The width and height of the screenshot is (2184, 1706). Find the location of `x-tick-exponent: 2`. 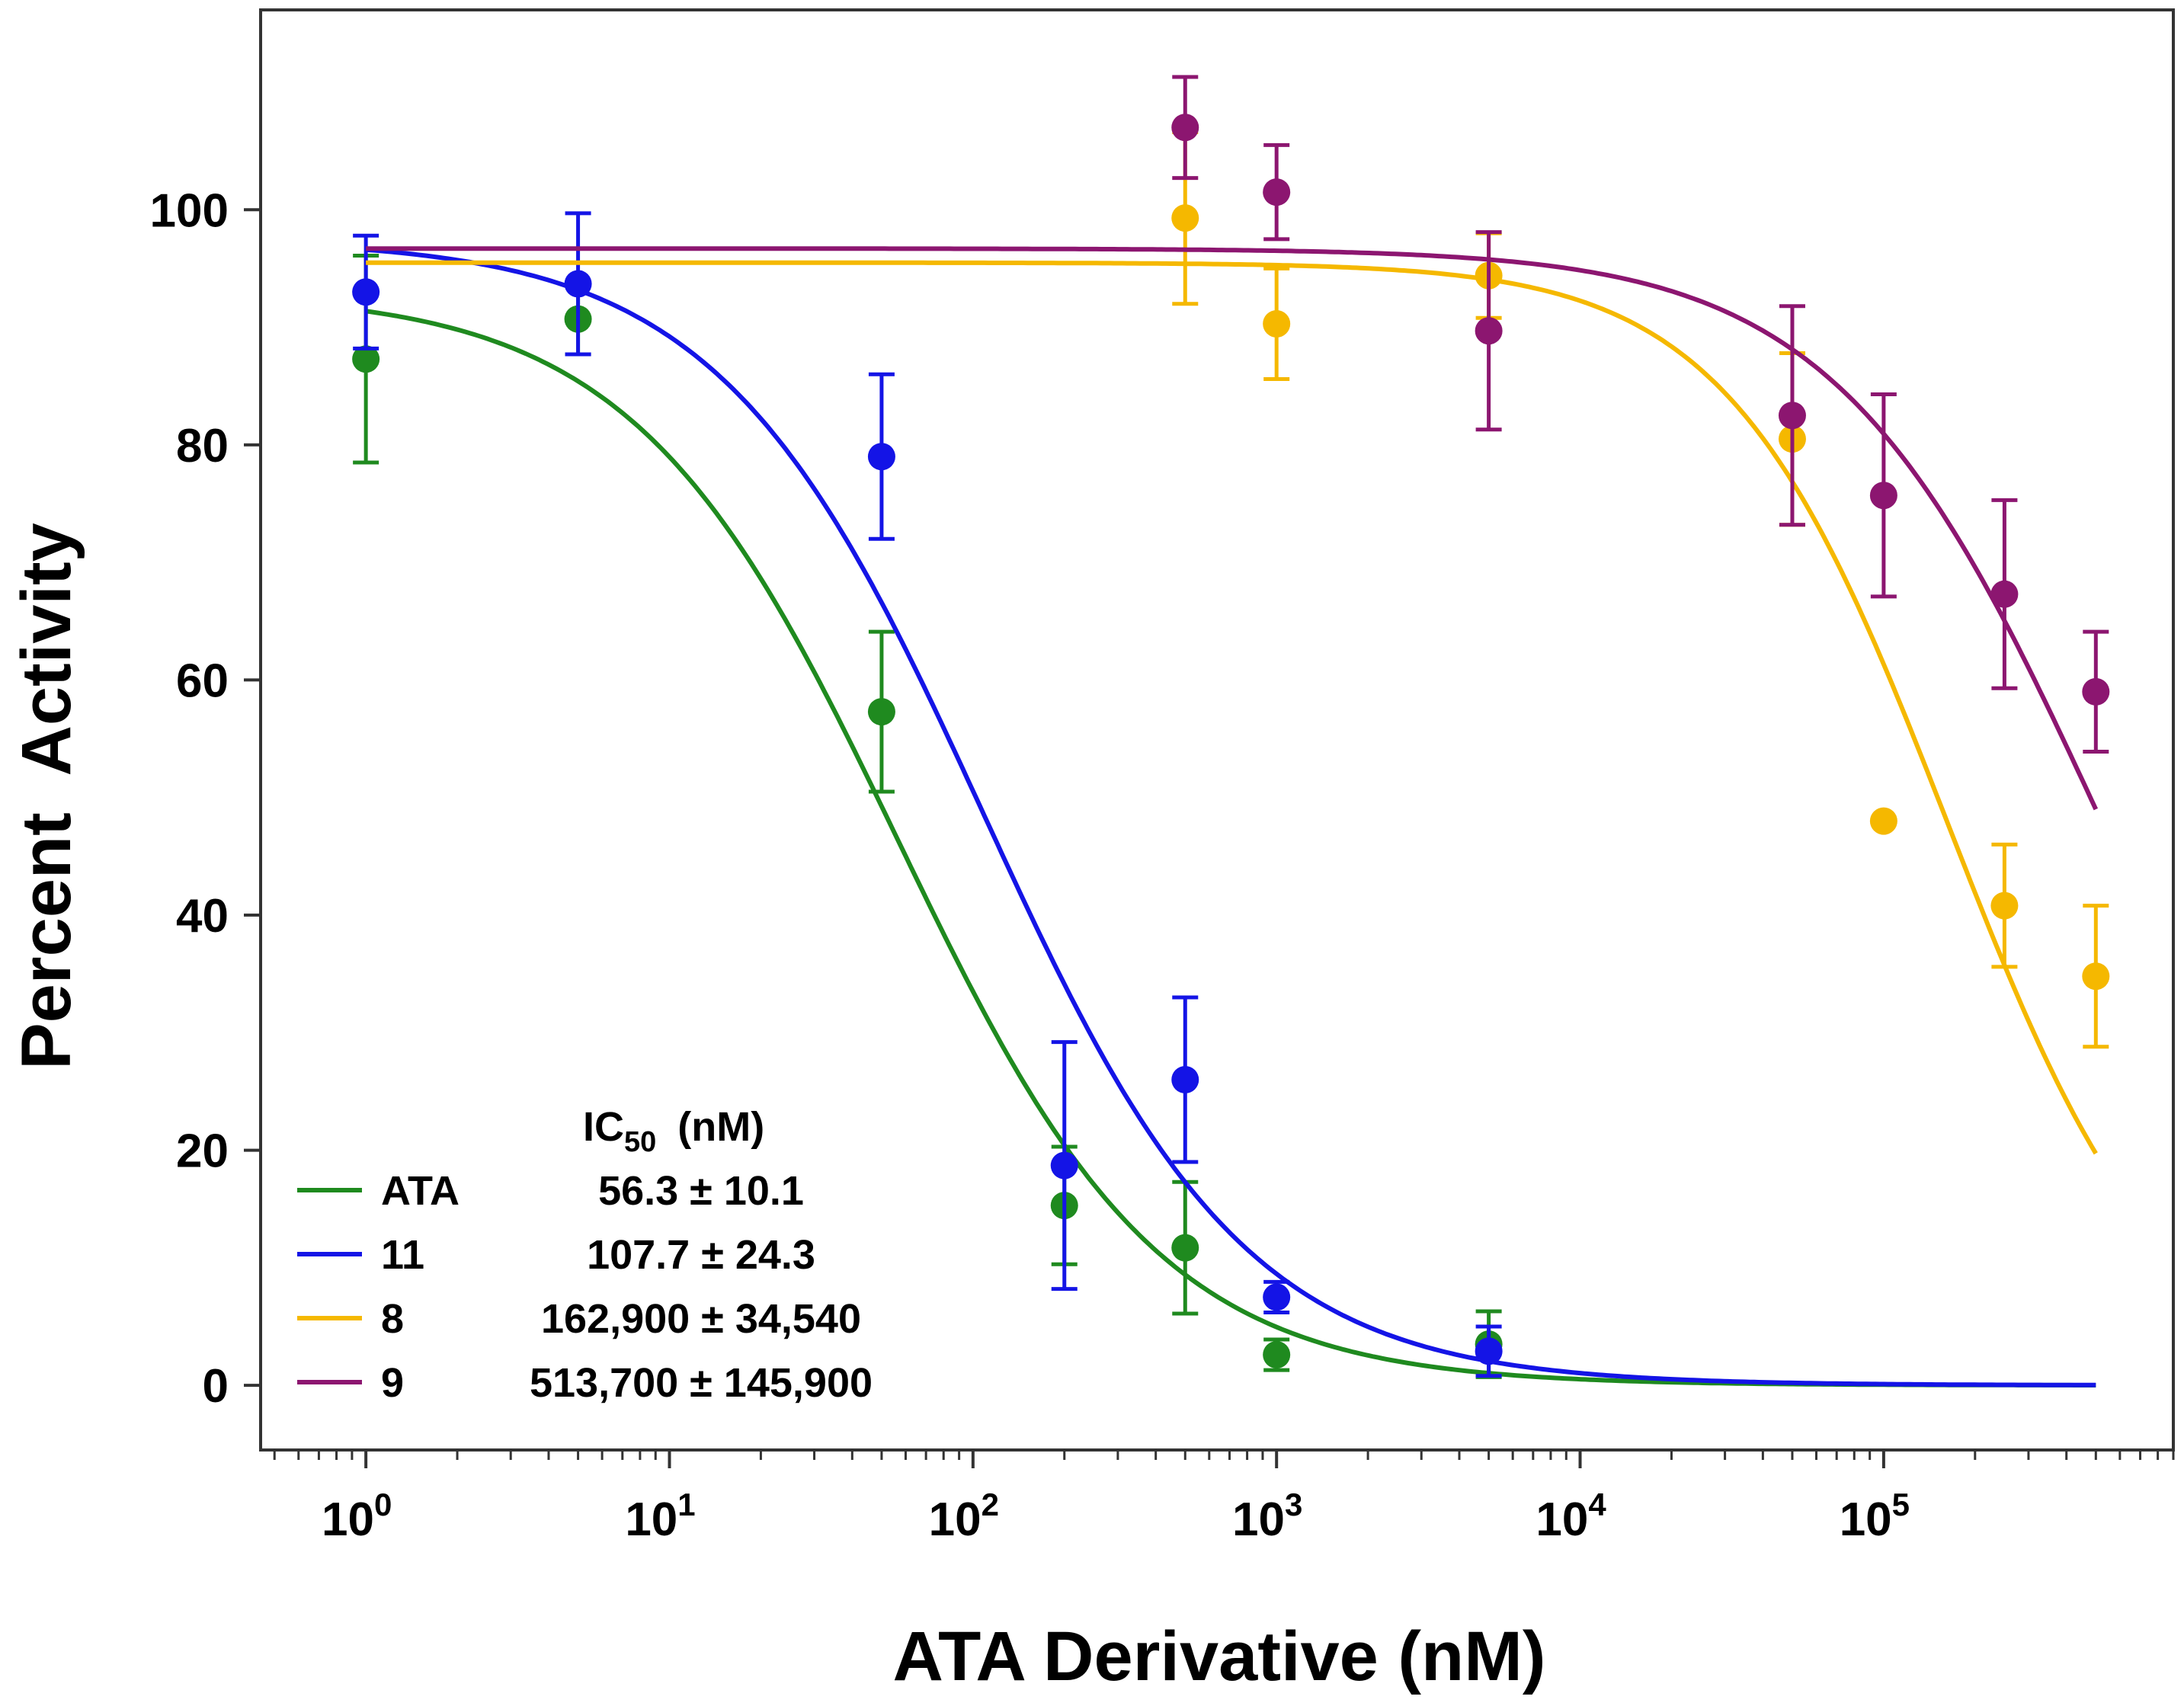

x-tick-exponent: 2 is located at coordinates (990, 1504).